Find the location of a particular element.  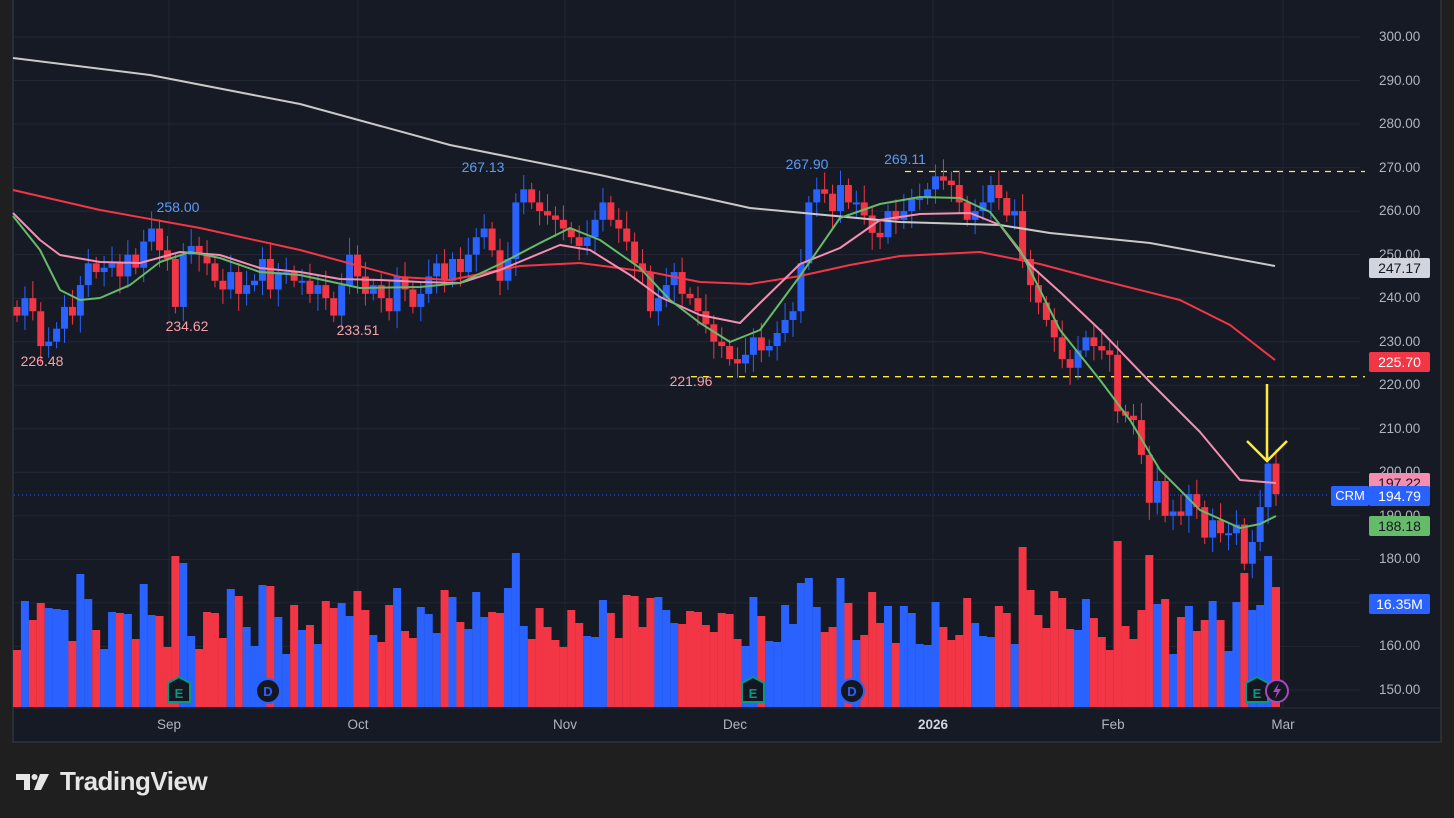

price-tick: 270.00 is located at coordinates (1400, 167).